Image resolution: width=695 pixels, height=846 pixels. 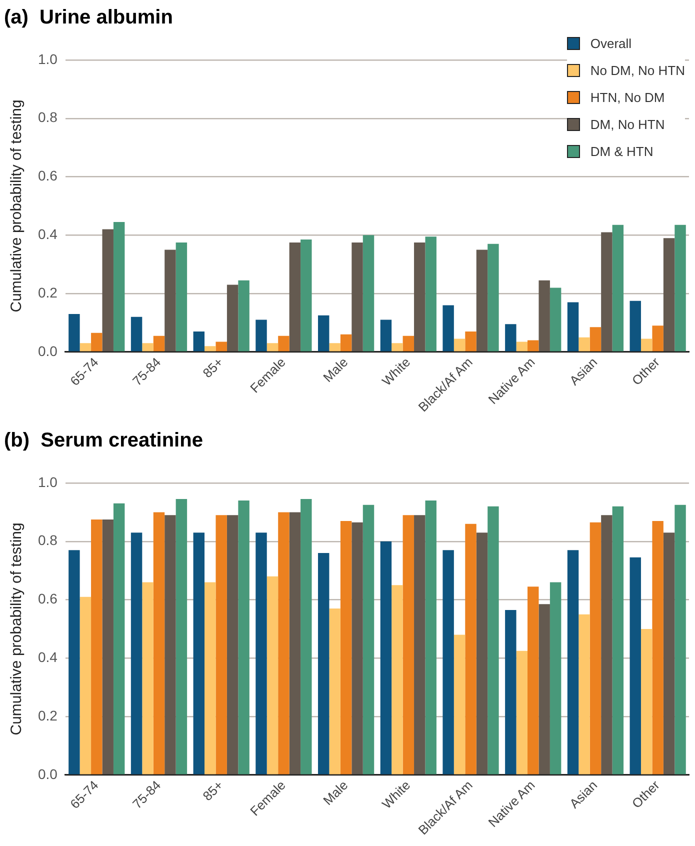 What do you see at coordinates (48, 482) in the screenshot?
I see `y-tick-label: 1.0` at bounding box center [48, 482].